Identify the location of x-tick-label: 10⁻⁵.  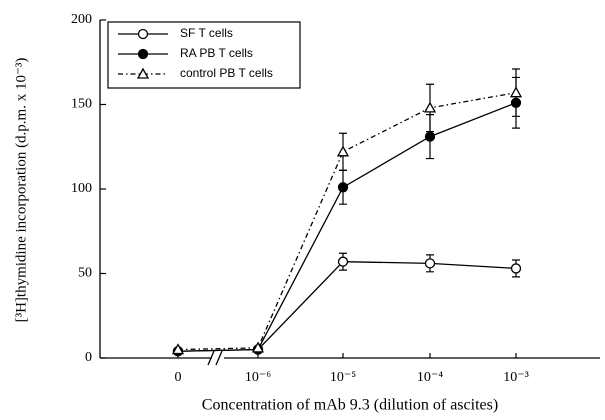
(343, 377).